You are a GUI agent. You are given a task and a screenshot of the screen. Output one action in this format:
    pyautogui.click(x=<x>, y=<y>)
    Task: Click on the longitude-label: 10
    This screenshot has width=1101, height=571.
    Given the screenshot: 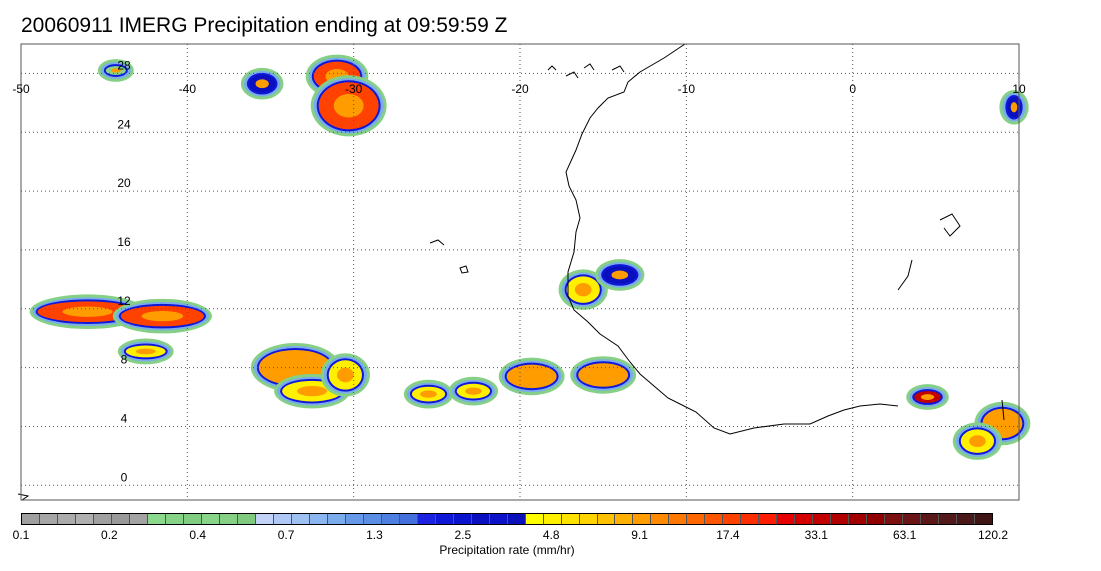 What is the action you would take?
    pyautogui.click(x=1019, y=89)
    